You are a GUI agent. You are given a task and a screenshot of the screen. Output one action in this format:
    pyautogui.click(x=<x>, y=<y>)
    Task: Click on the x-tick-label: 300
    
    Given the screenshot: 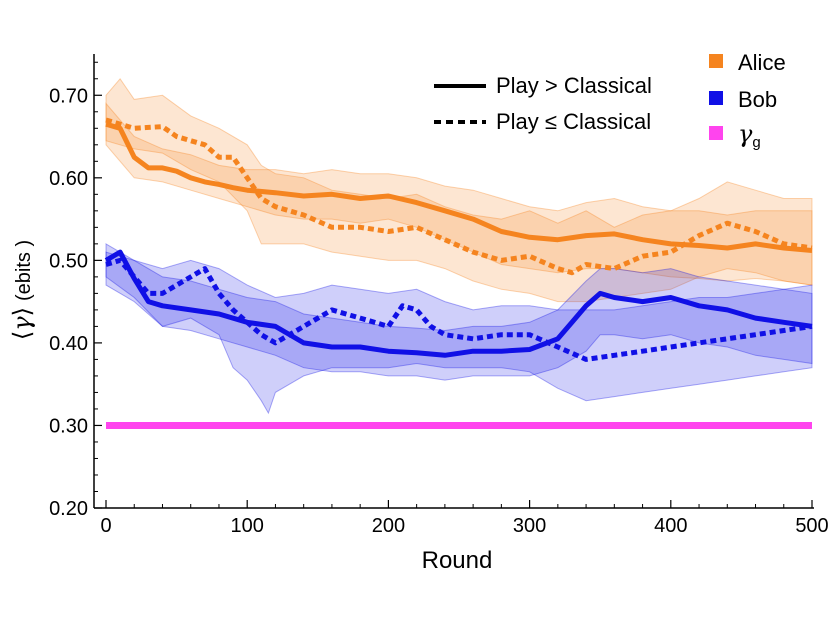 What is the action you would take?
    pyautogui.click(x=529, y=526)
    